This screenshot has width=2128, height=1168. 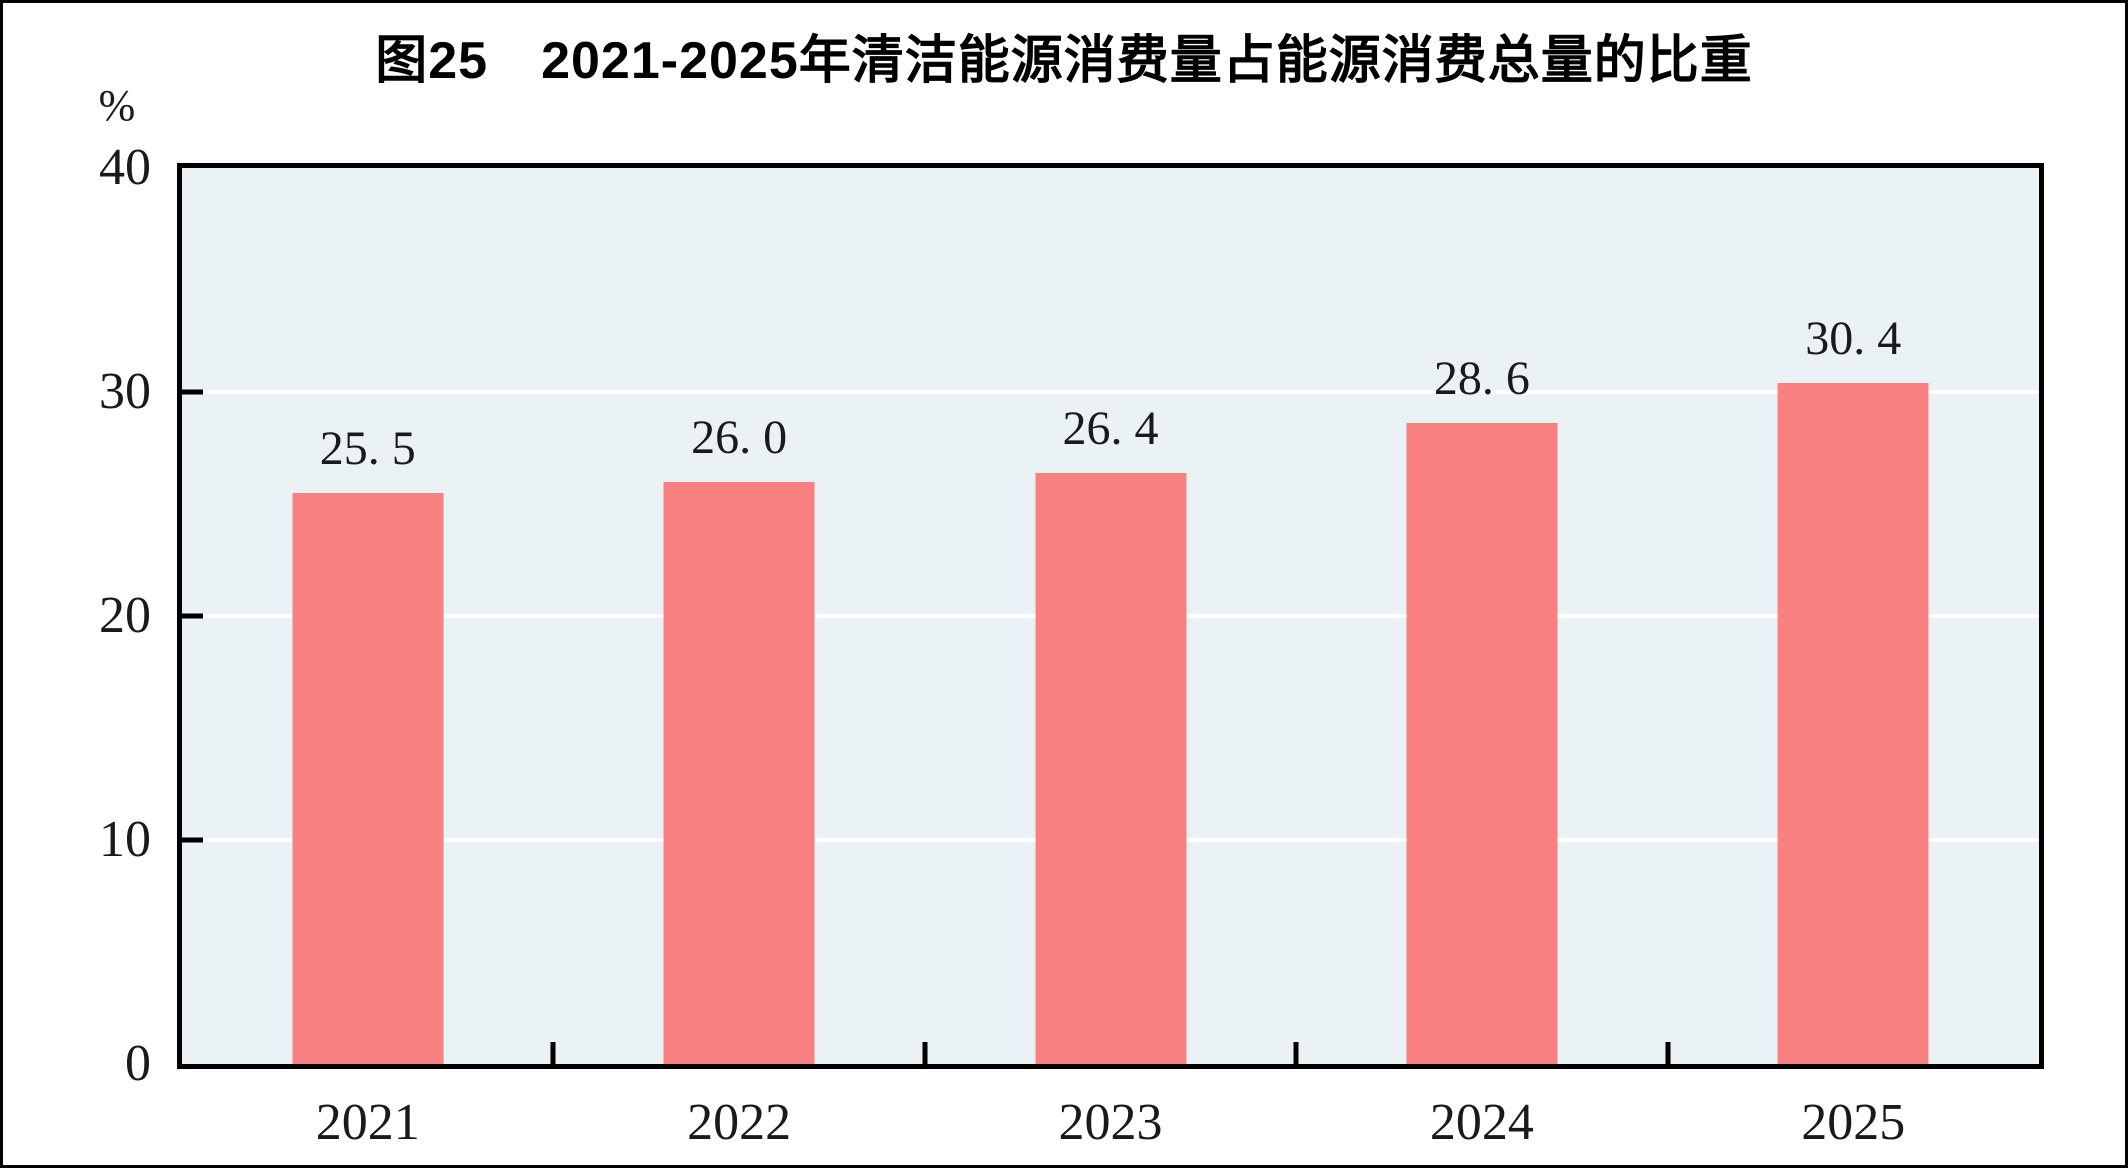 What do you see at coordinates (367, 448) in the screenshot?
I see `bar-value-label: 25. 5` at bounding box center [367, 448].